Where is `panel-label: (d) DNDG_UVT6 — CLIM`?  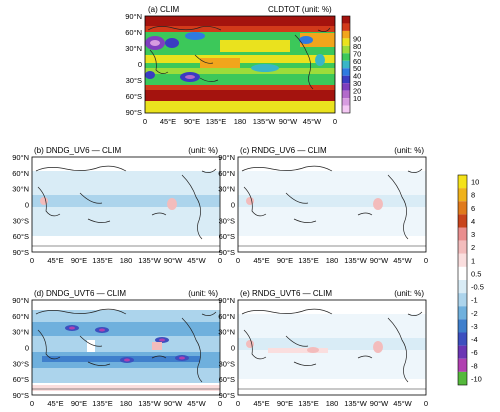 panel-label: (d) DNDG_UVT6 — CLIM is located at coordinates (80, 293).